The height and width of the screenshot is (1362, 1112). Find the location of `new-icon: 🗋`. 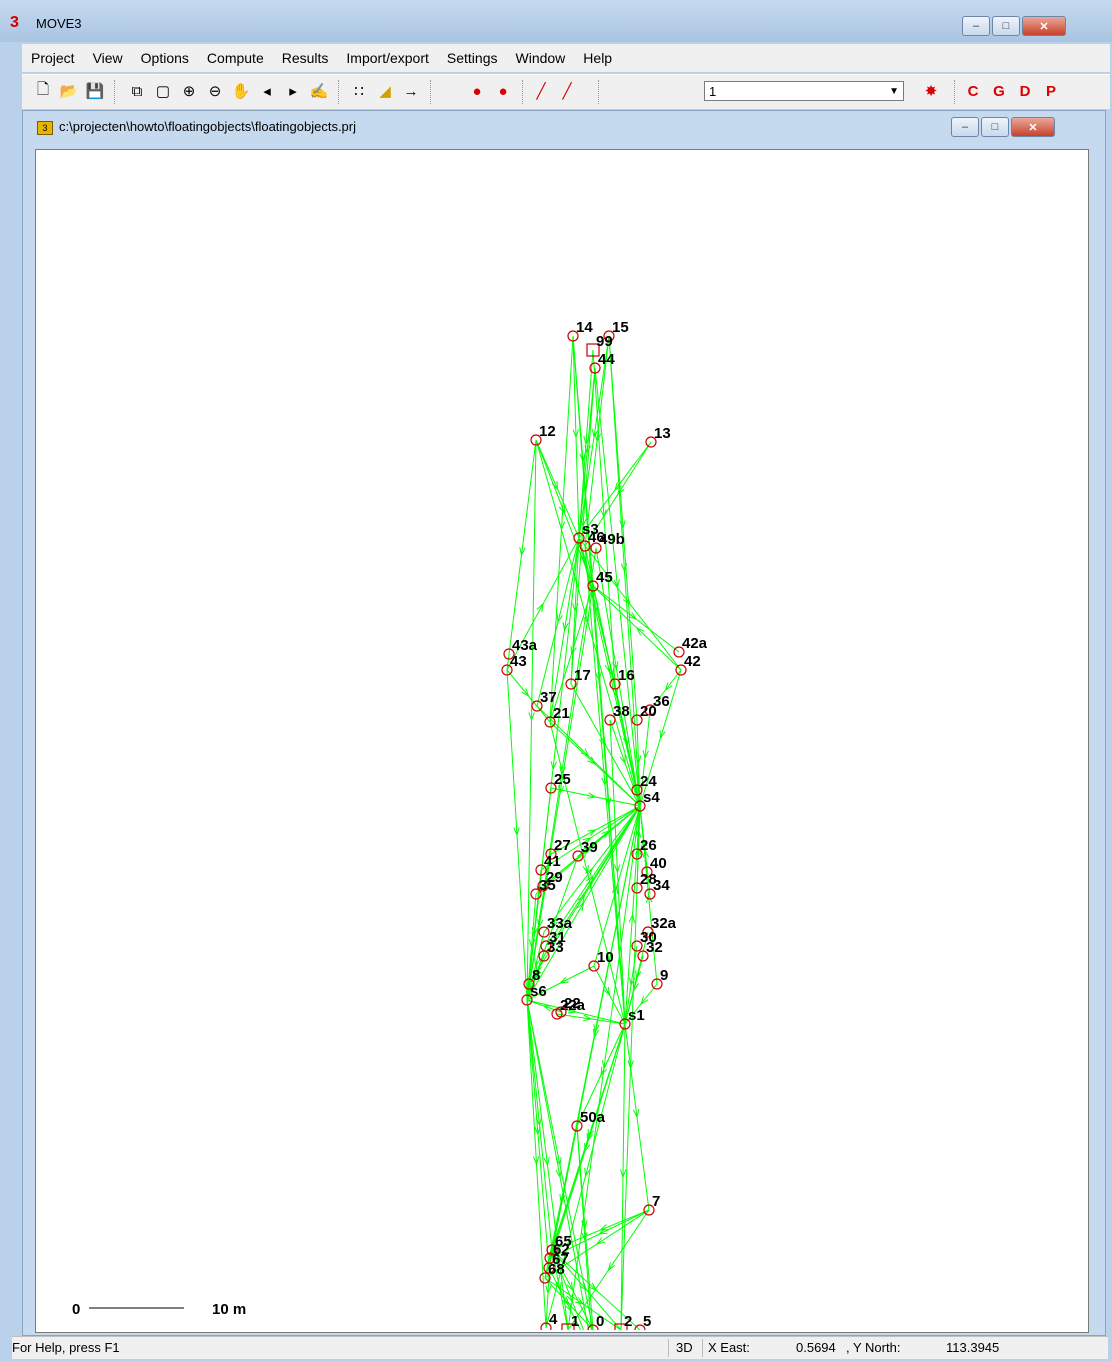

new-icon: 🗋 is located at coordinates (43, 89).